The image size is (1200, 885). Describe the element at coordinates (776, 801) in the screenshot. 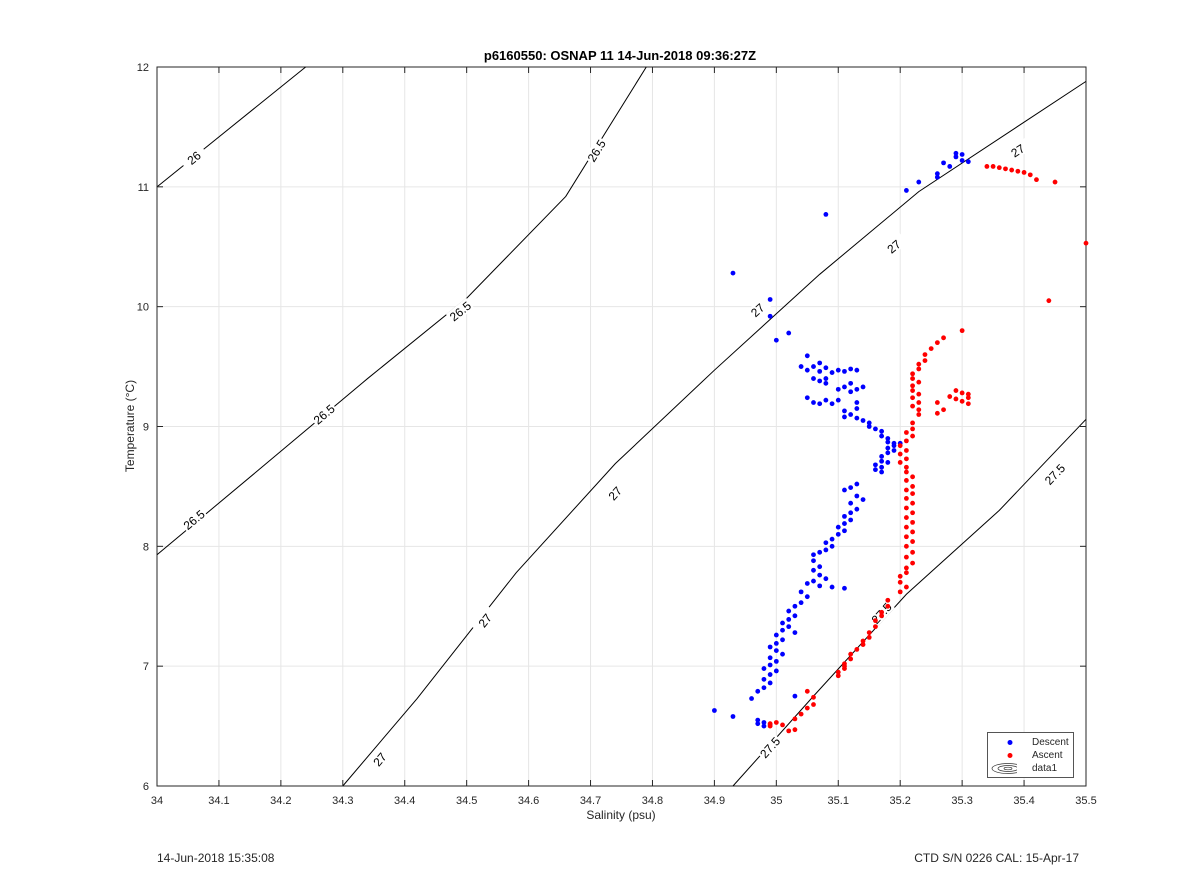

I see `x-tick-label: 35` at that location.